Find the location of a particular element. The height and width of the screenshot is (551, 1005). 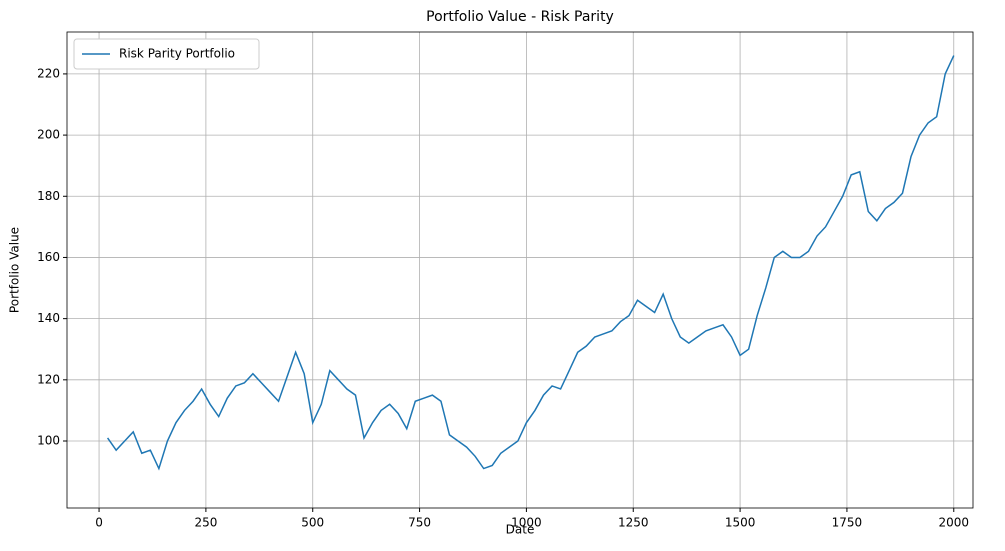

x-tick-label: 1000 is located at coordinates (526, 523).